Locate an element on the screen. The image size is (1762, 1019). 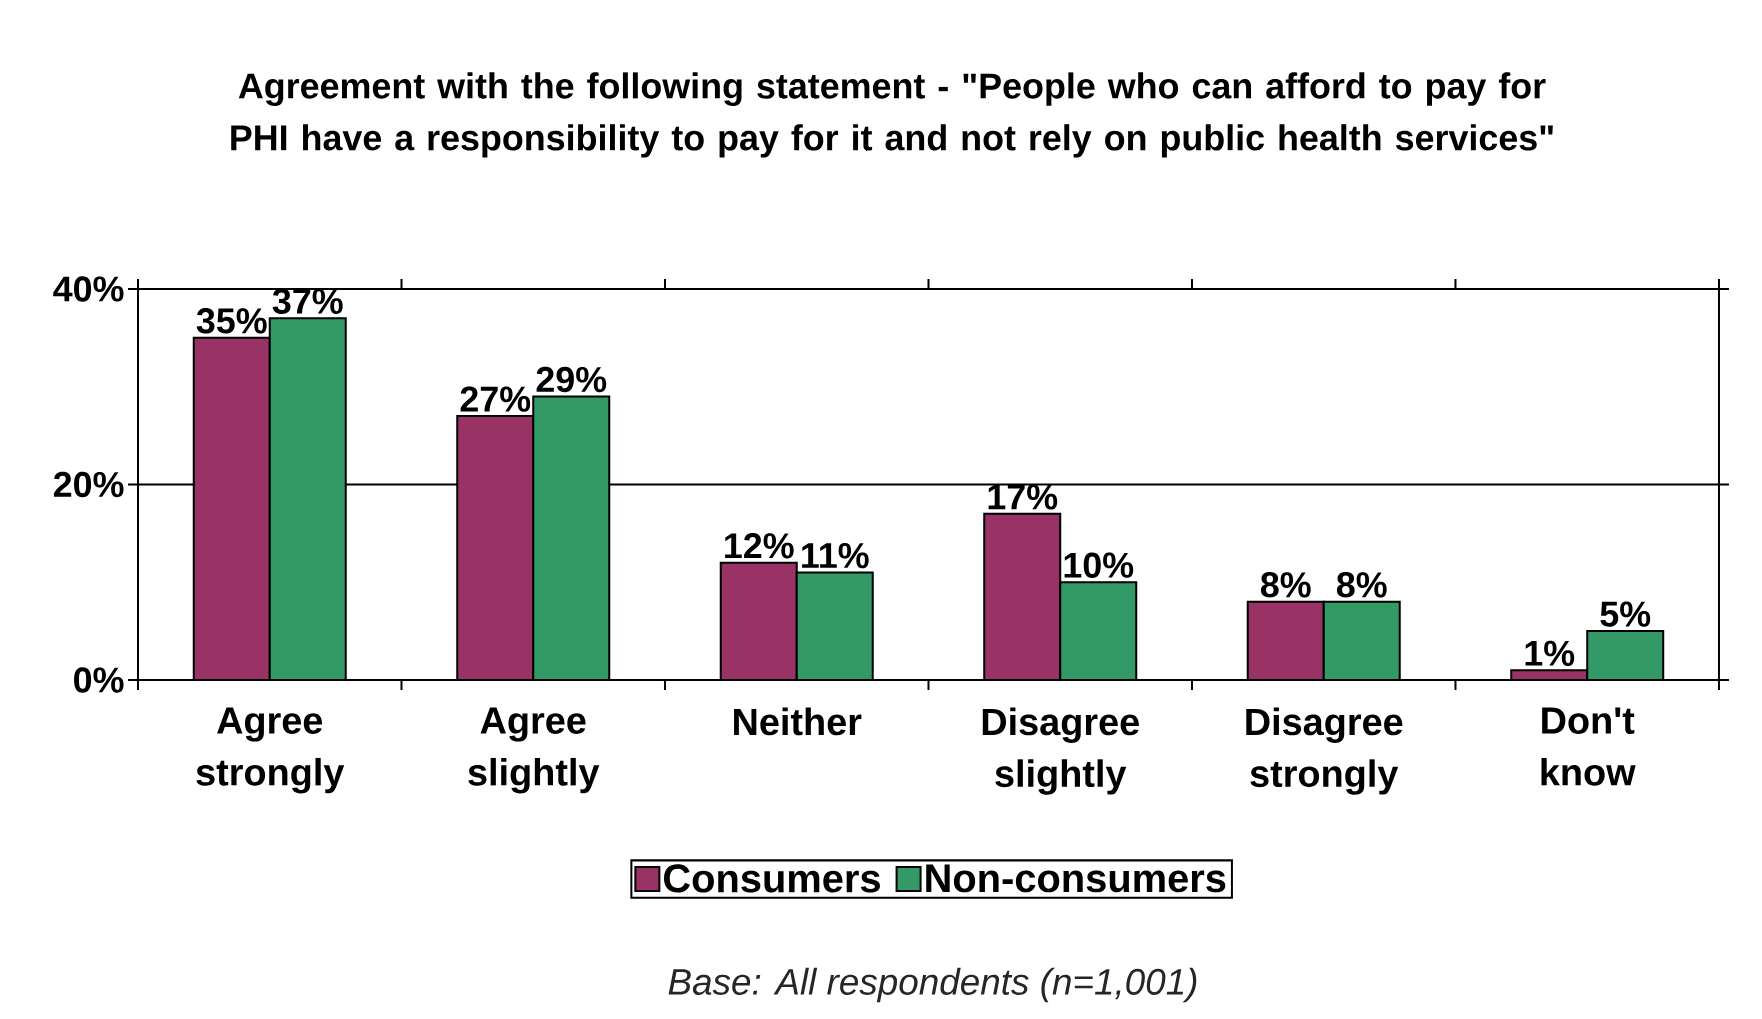
data-label: 11% is located at coordinates (835, 555).